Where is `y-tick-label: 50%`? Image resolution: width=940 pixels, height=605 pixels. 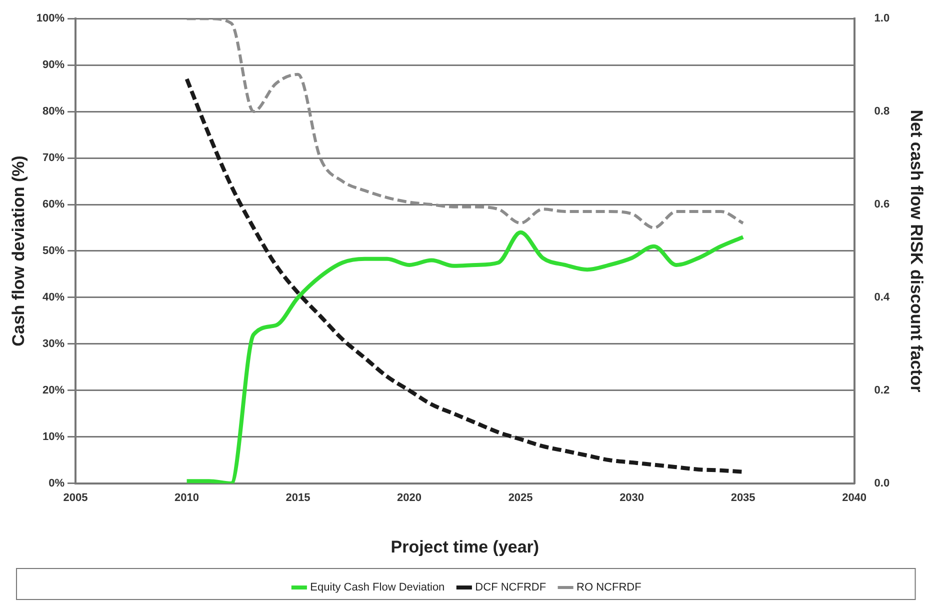 y-tick-label: 50% is located at coordinates (53, 251).